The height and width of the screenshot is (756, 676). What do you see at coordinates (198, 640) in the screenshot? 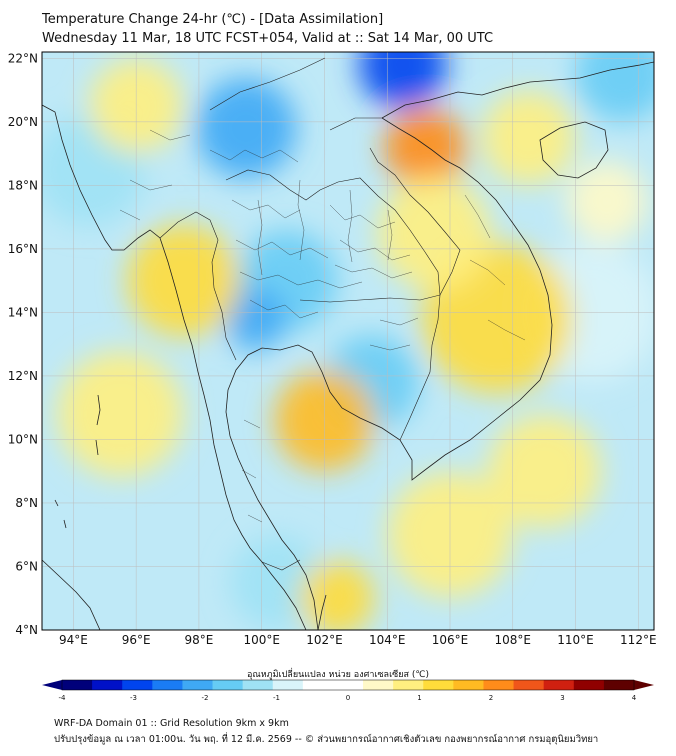
I see `lon-tick-label: 98°E` at bounding box center [198, 640].